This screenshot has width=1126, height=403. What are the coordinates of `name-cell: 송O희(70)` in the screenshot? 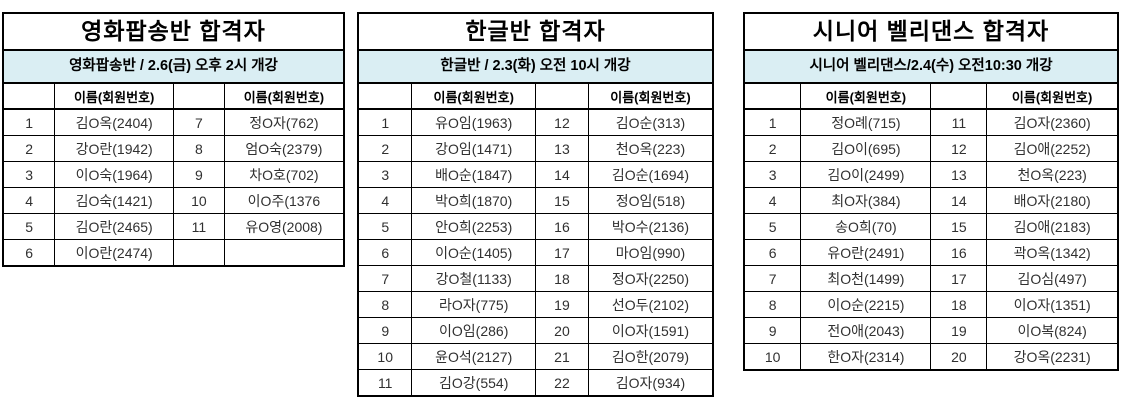 It's located at (866, 226).